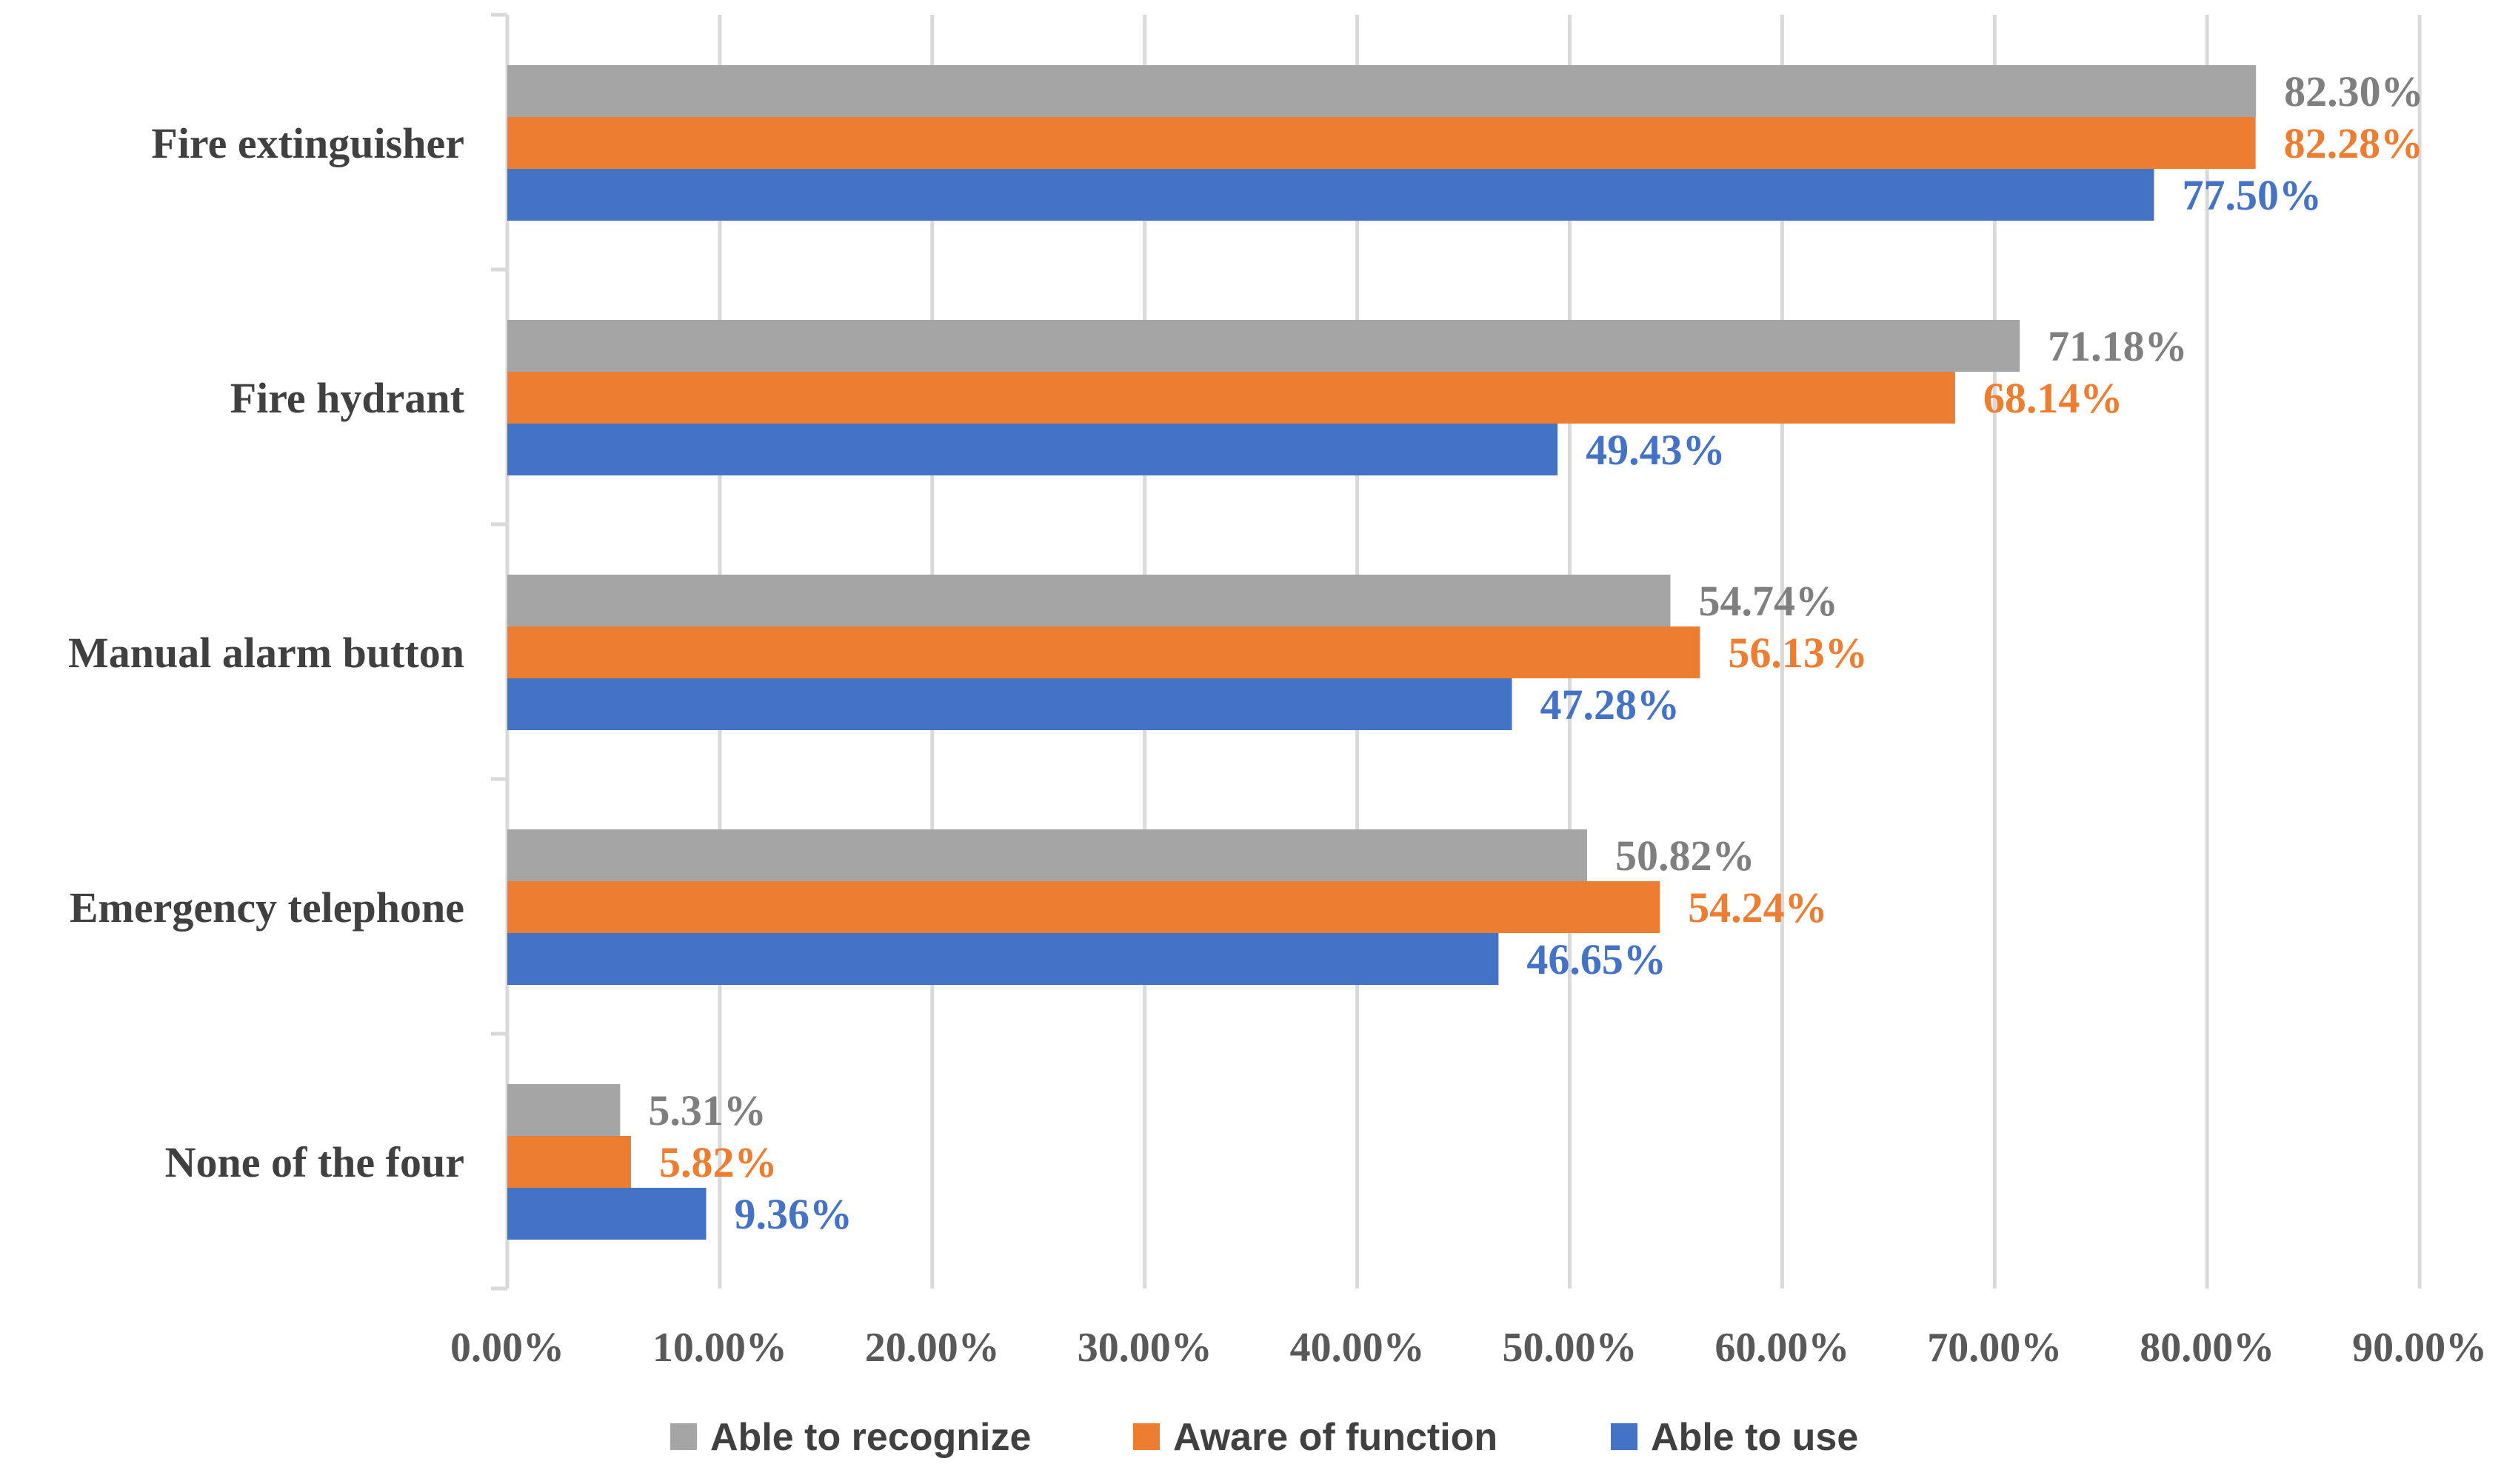 The height and width of the screenshot is (1484, 2501). I want to click on data-label-aware-of-function-fire-hydrant: 68.14%, so click(2053, 398).